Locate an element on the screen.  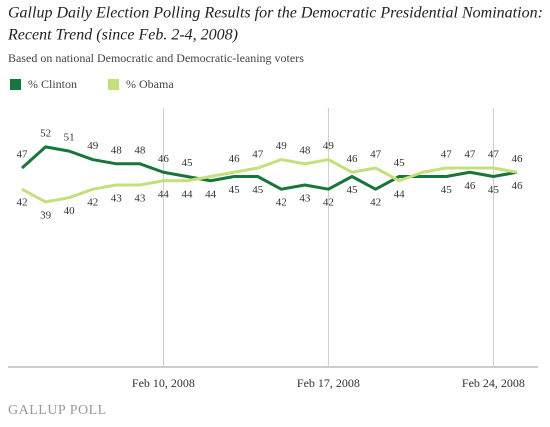
legend-label: % Clinton is located at coordinates (52, 84).